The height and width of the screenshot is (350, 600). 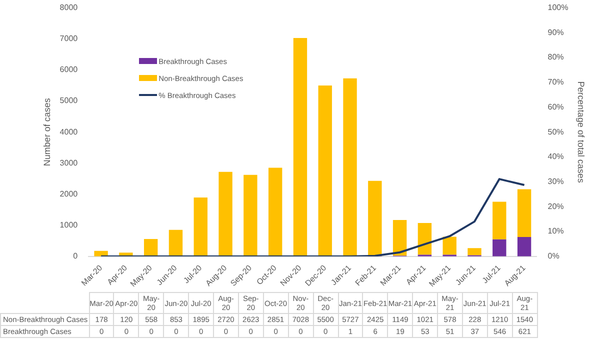 I want to click on y2-tick-label: 20%, so click(x=556, y=206).